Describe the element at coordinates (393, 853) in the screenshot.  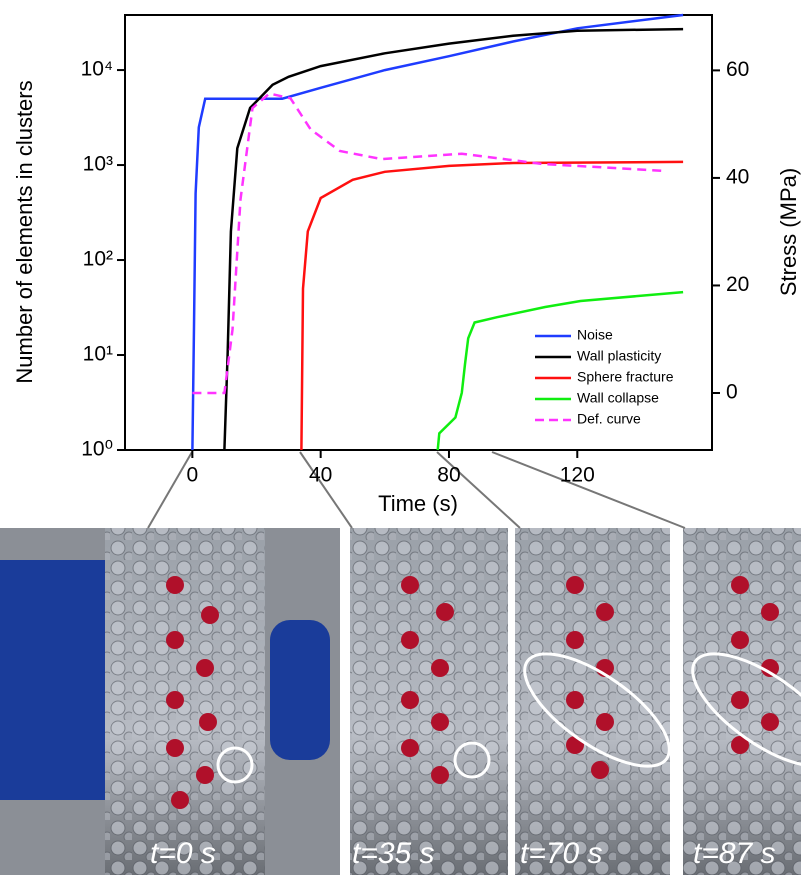
I see `photo-label: t=35 s` at that location.